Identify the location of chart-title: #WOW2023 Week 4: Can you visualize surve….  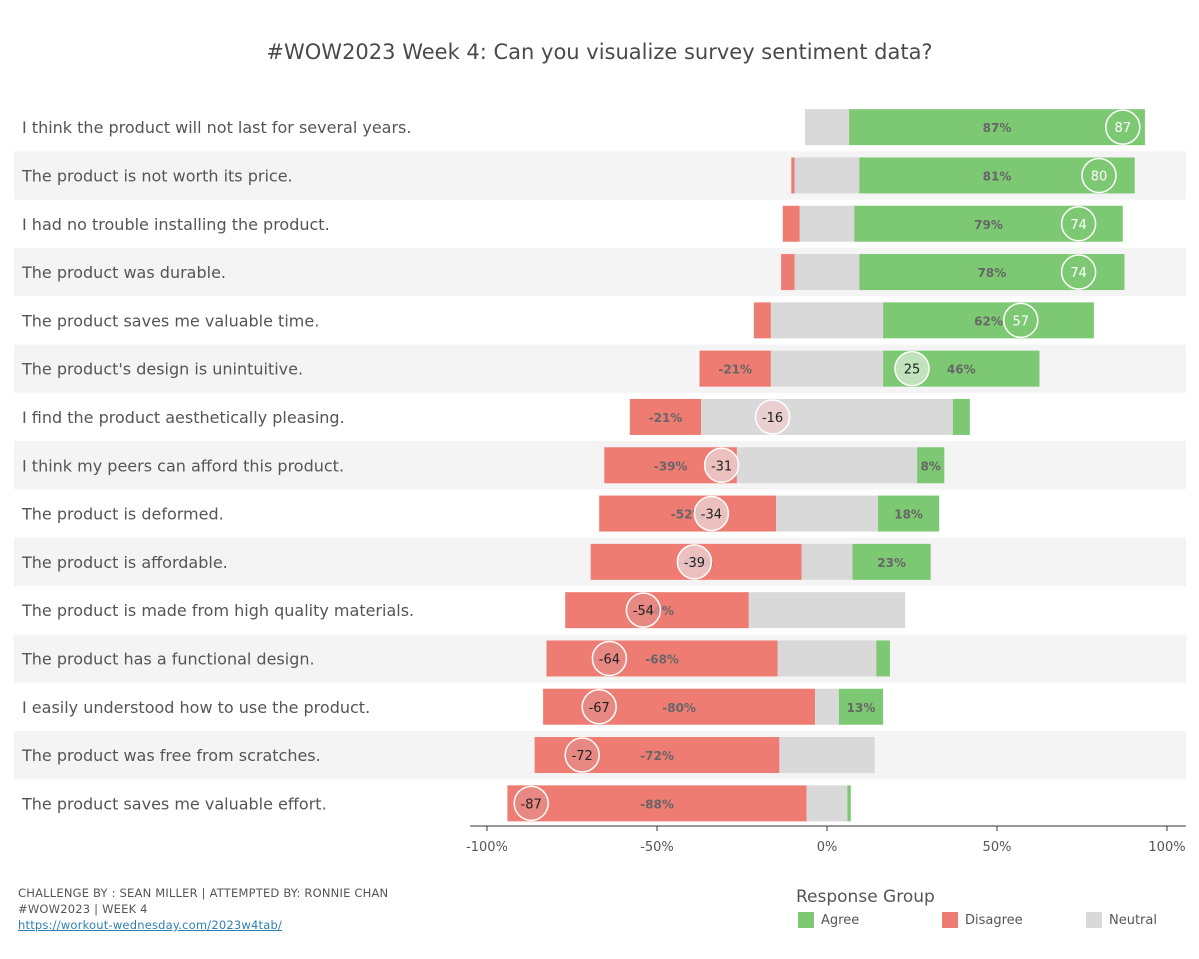
(599, 52).